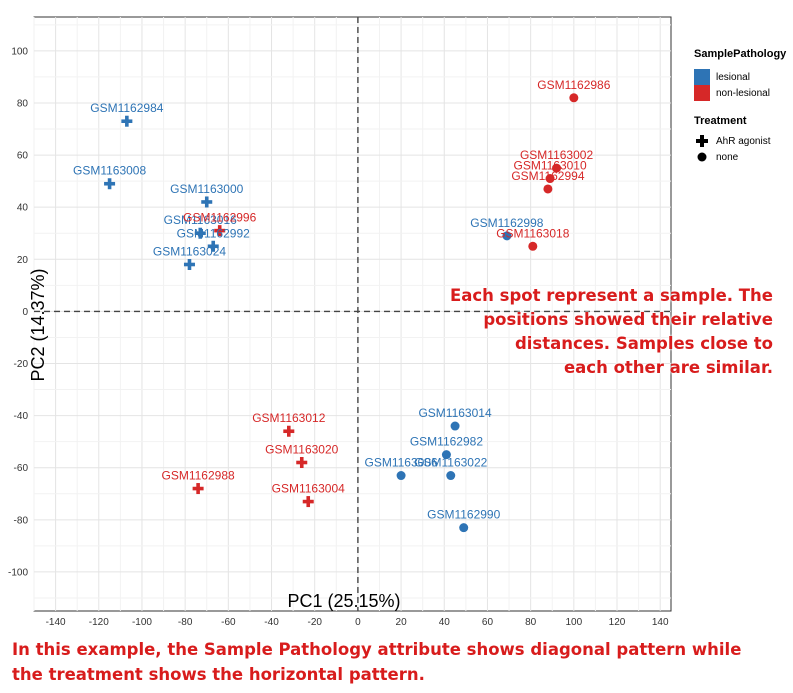 Image resolution: width=793 pixels, height=693 pixels. I want to click on point-label: GSM1163018, so click(532, 233).